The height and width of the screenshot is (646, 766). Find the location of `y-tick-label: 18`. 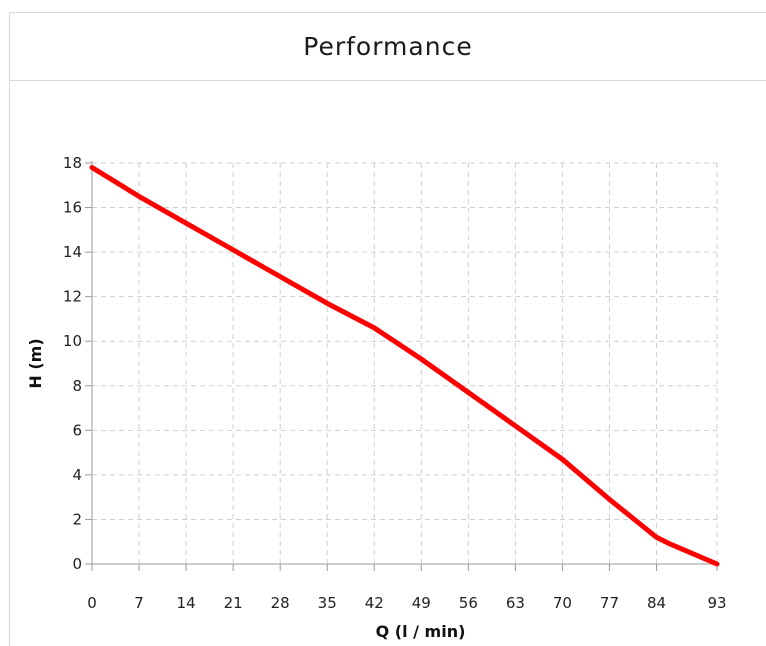

y-tick-label: 18 is located at coordinates (72, 163).